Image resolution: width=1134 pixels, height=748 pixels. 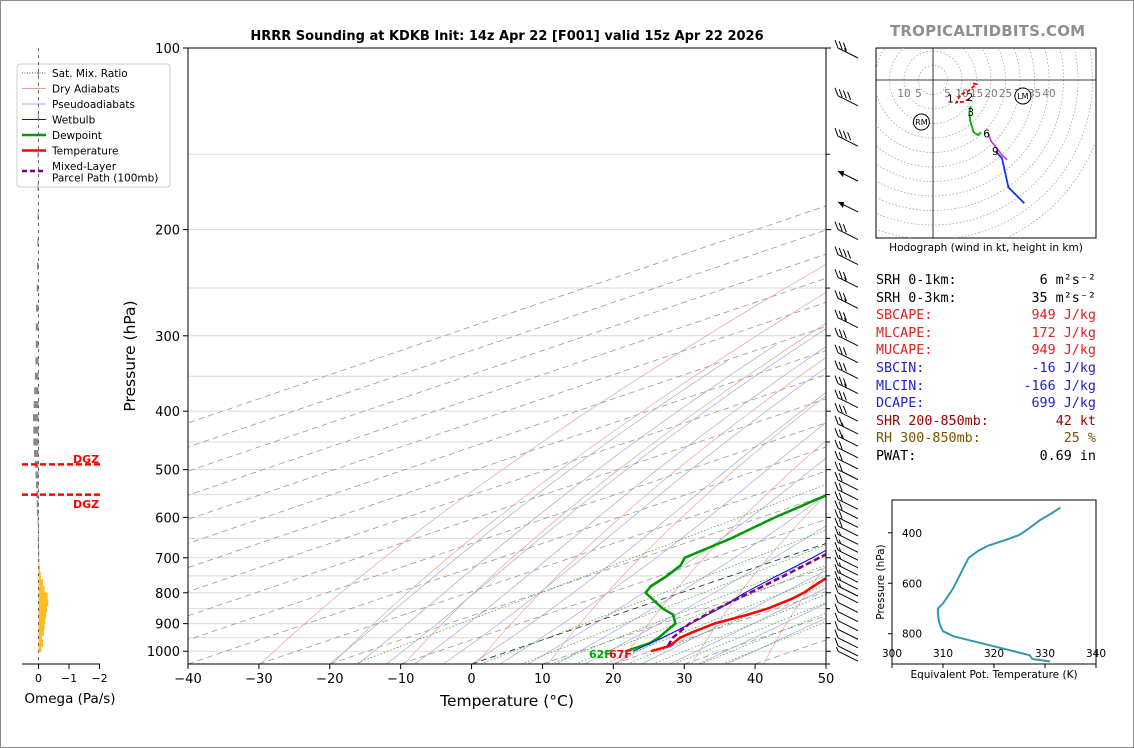 I want to click on theta-e-x-tick-label: 310, so click(x=943, y=654).